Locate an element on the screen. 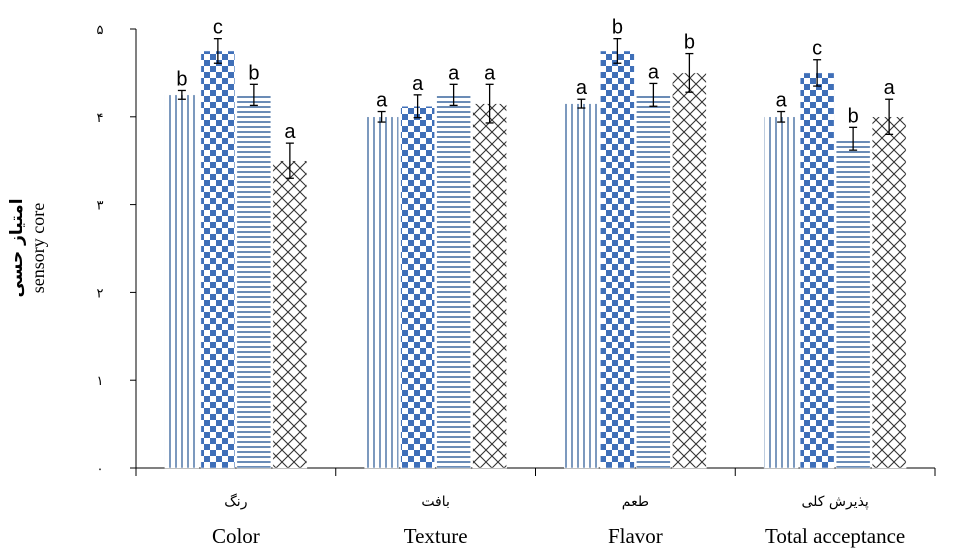  y-tick-label: ۴ is located at coordinates (100, 117).